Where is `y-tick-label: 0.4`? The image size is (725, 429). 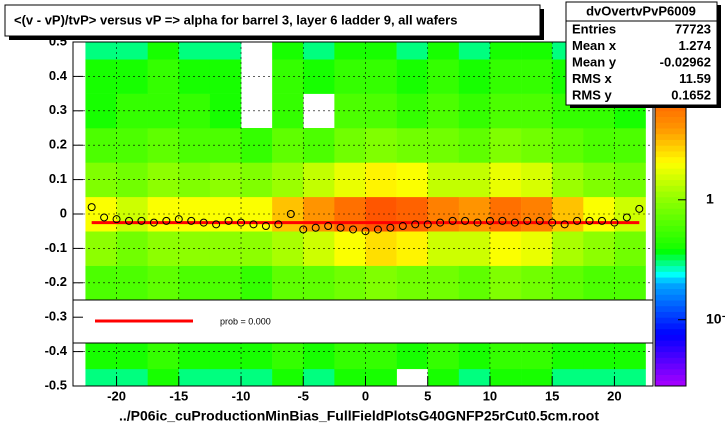
y-tick-label: 0.4 is located at coordinates (58, 75).